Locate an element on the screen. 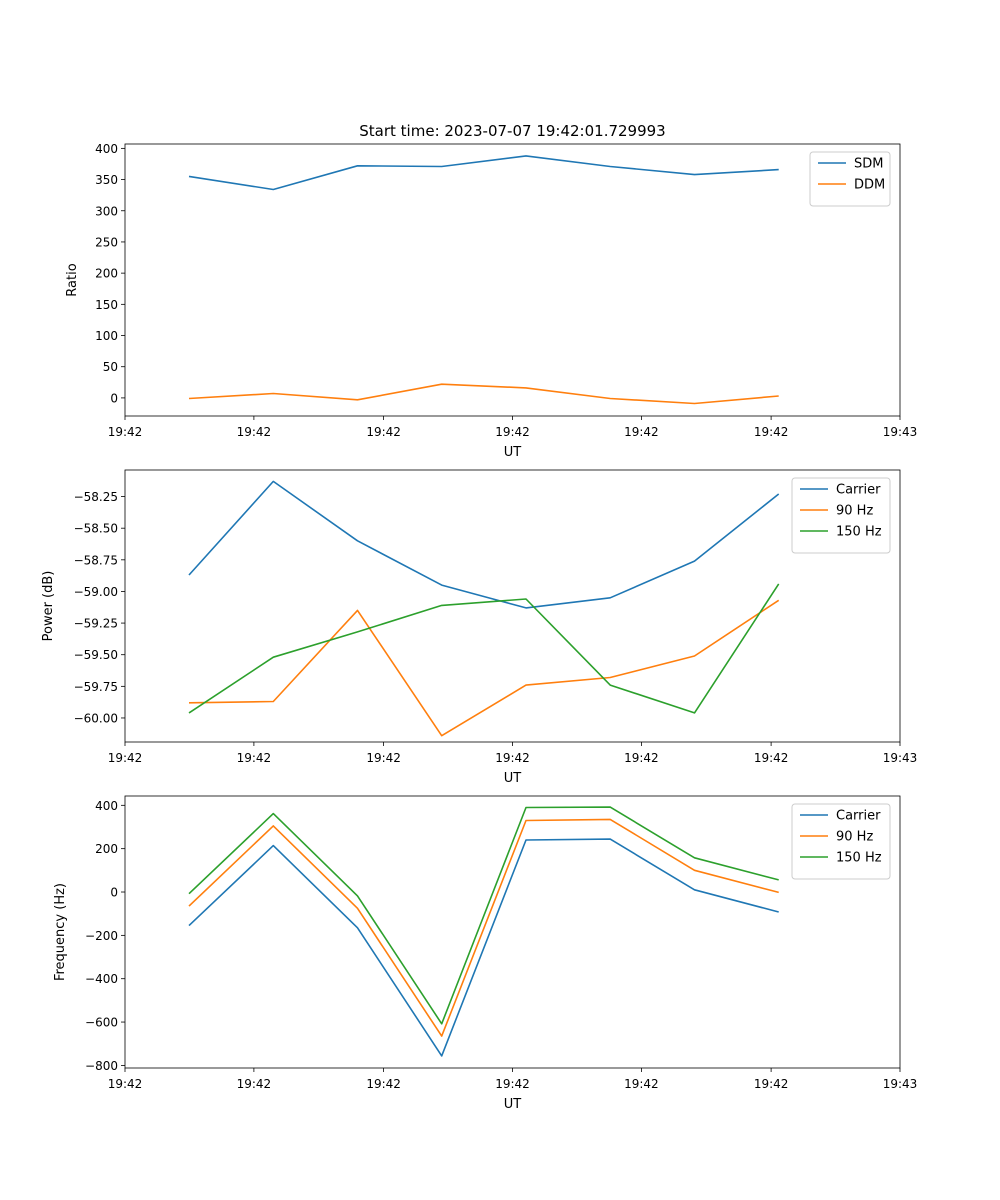  y-tick-label: −800 is located at coordinates (101, 1066).